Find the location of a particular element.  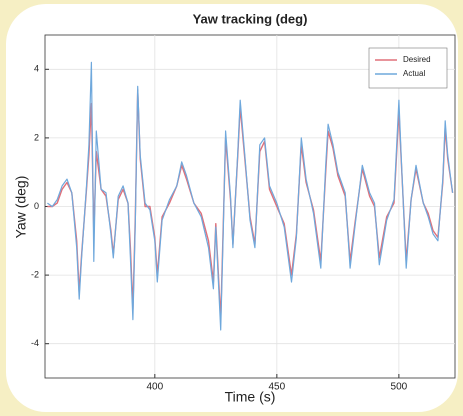

x-tick-label: 450 is located at coordinates (277, 387).